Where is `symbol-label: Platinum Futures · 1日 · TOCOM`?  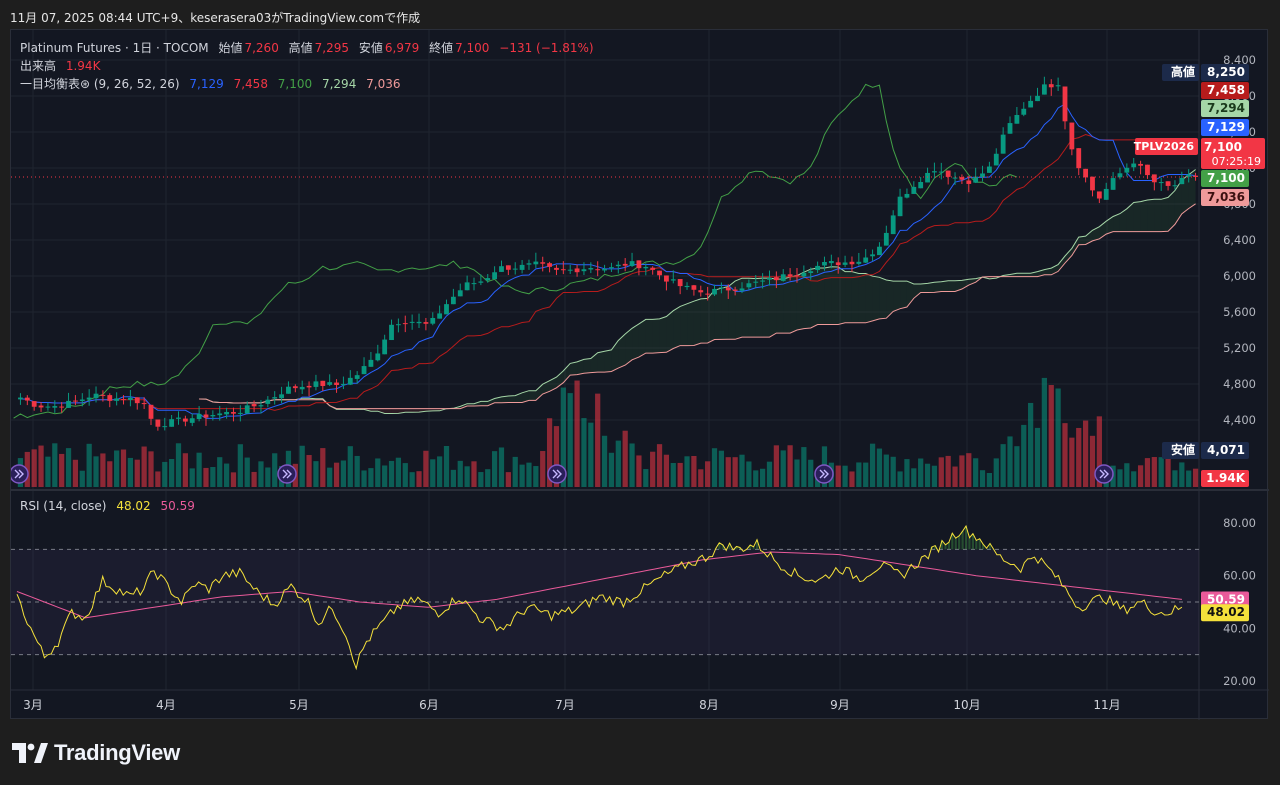 symbol-label: Platinum Futures · 1日 · TOCOM is located at coordinates (114, 48).